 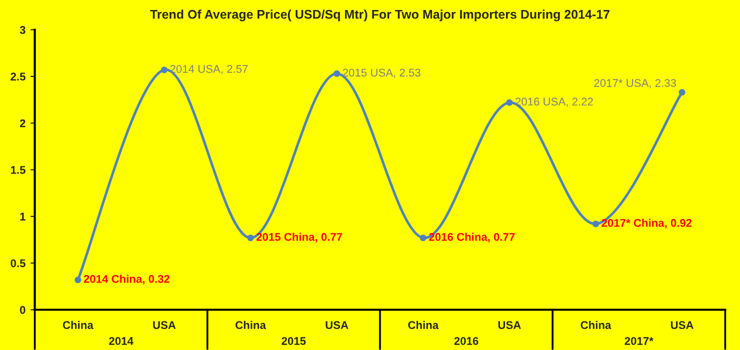 I want to click on text: 2015, so click(x=294, y=341).